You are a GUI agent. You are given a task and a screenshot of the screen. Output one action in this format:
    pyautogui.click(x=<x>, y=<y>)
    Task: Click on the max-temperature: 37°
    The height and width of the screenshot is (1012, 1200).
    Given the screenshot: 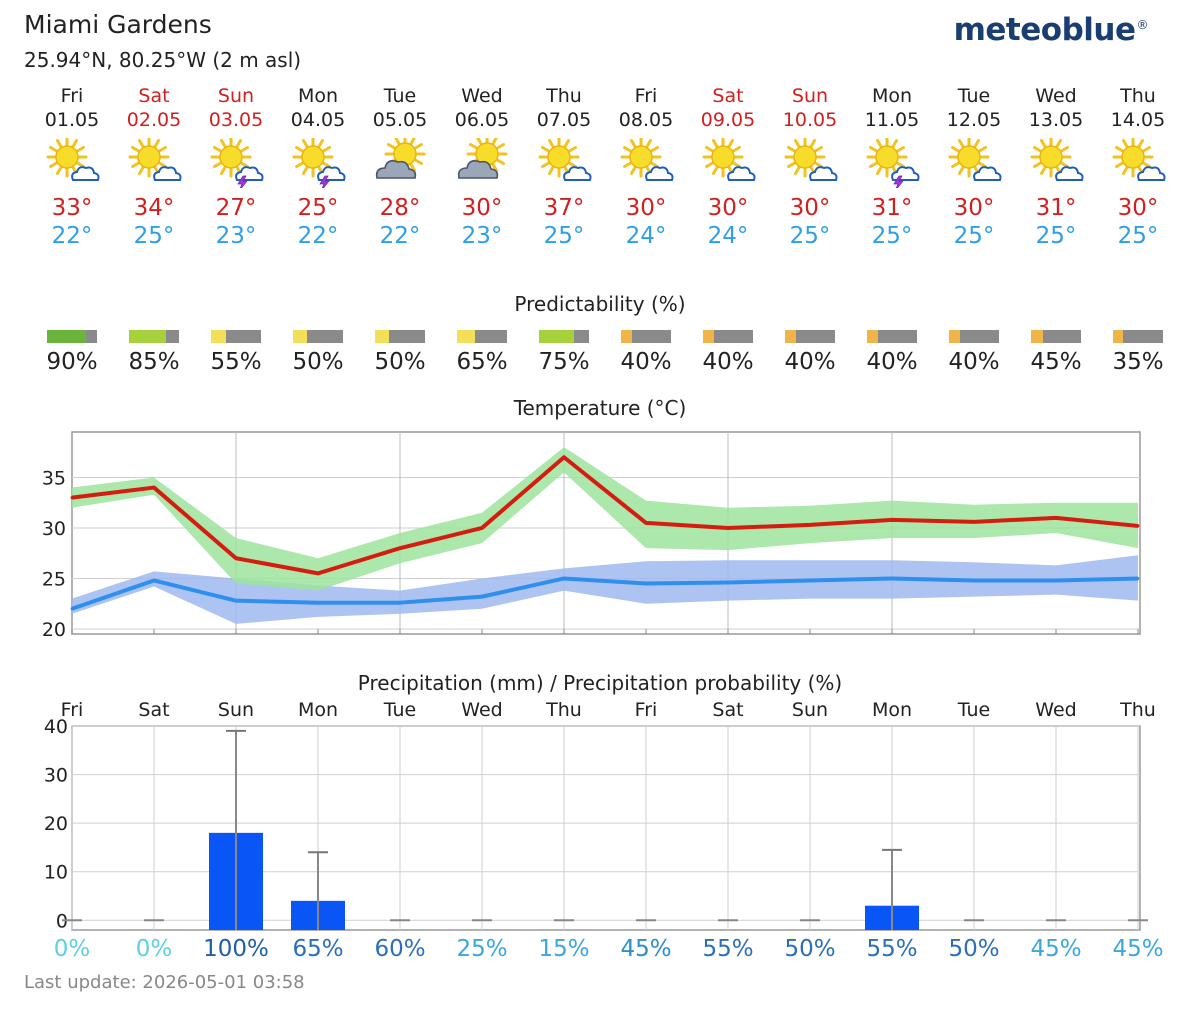 What is the action you would take?
    pyautogui.click(x=564, y=208)
    